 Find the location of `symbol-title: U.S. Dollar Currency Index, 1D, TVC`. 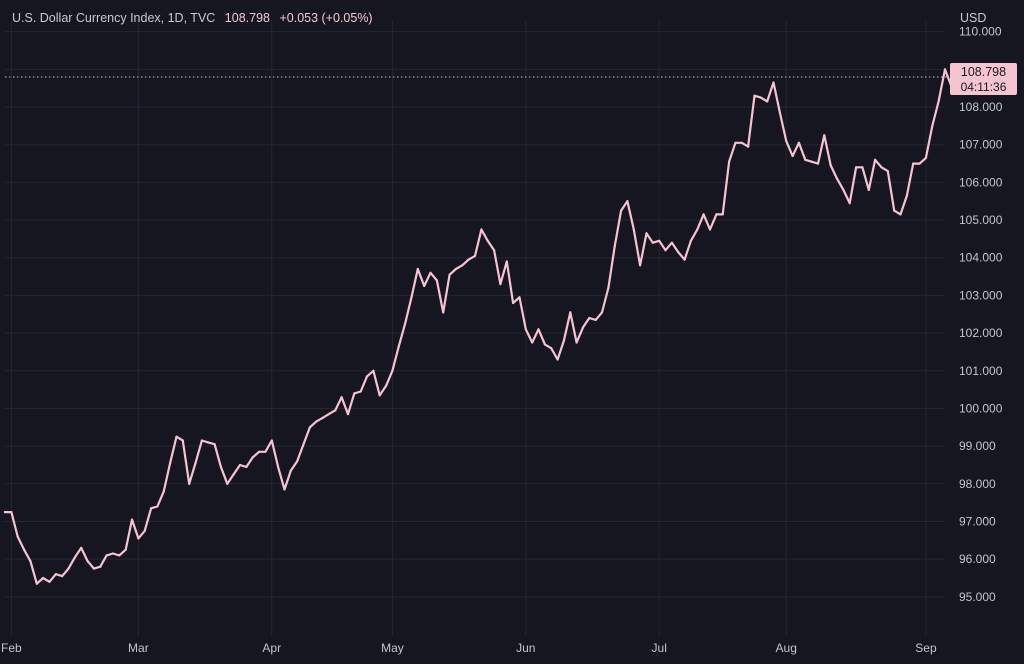

symbol-title: U.S. Dollar Currency Index, 1D, TVC is located at coordinates (114, 18).